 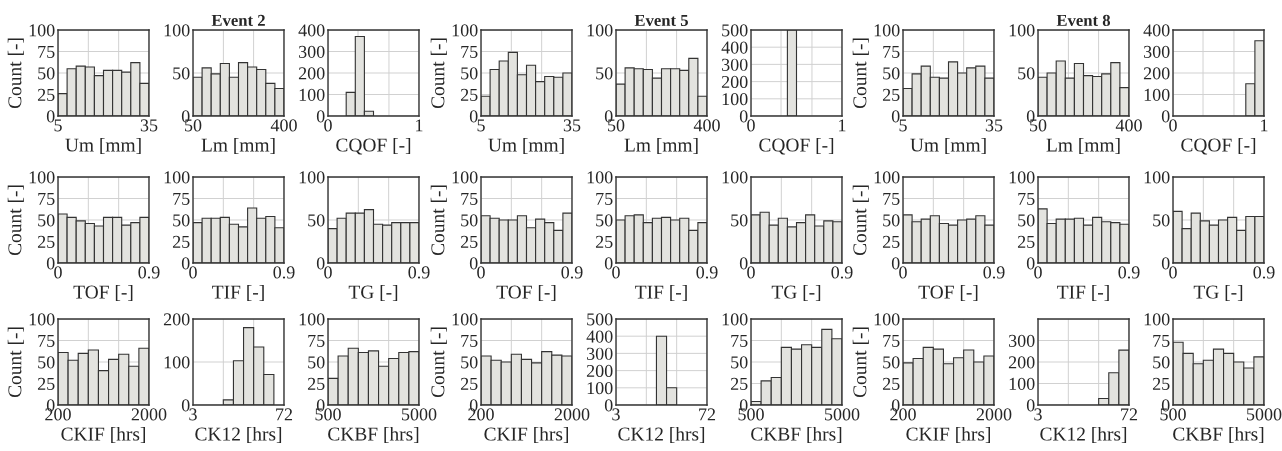 What do you see at coordinates (526, 146) in the screenshot?
I see `x-axis-title: Um [mm]` at bounding box center [526, 146].